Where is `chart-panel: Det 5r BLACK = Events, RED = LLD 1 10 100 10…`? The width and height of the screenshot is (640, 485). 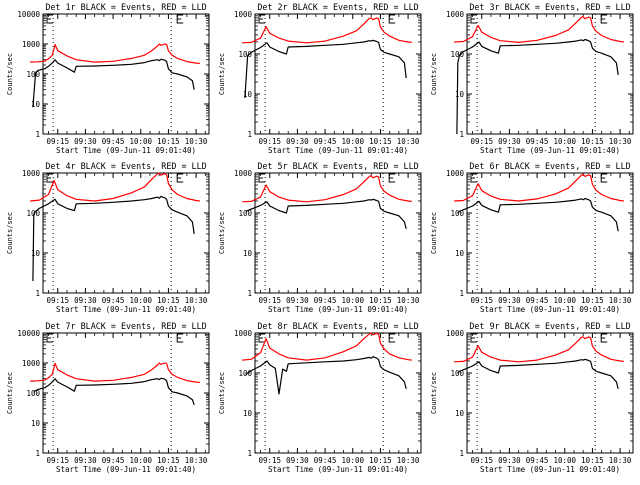
chart-panel: Det 5r BLACK = Events, RED = LLD 1 10 100 10… is located at coordinates (320, 237).